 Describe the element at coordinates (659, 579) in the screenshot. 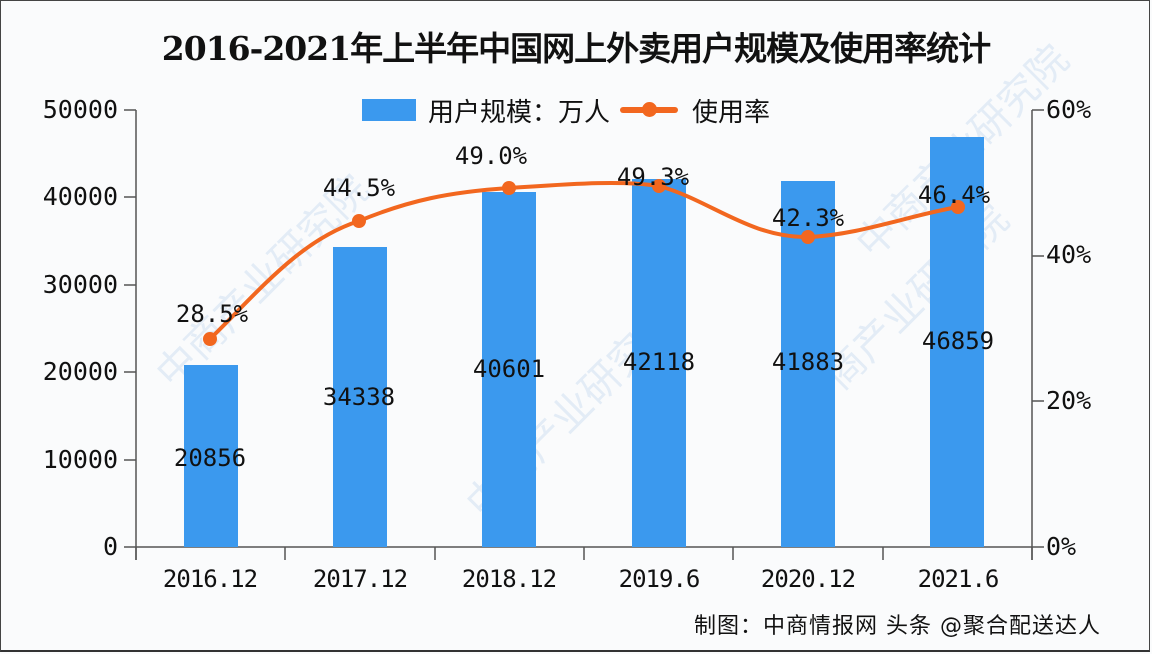

I see `x-axis-tick: 2019.6` at that location.